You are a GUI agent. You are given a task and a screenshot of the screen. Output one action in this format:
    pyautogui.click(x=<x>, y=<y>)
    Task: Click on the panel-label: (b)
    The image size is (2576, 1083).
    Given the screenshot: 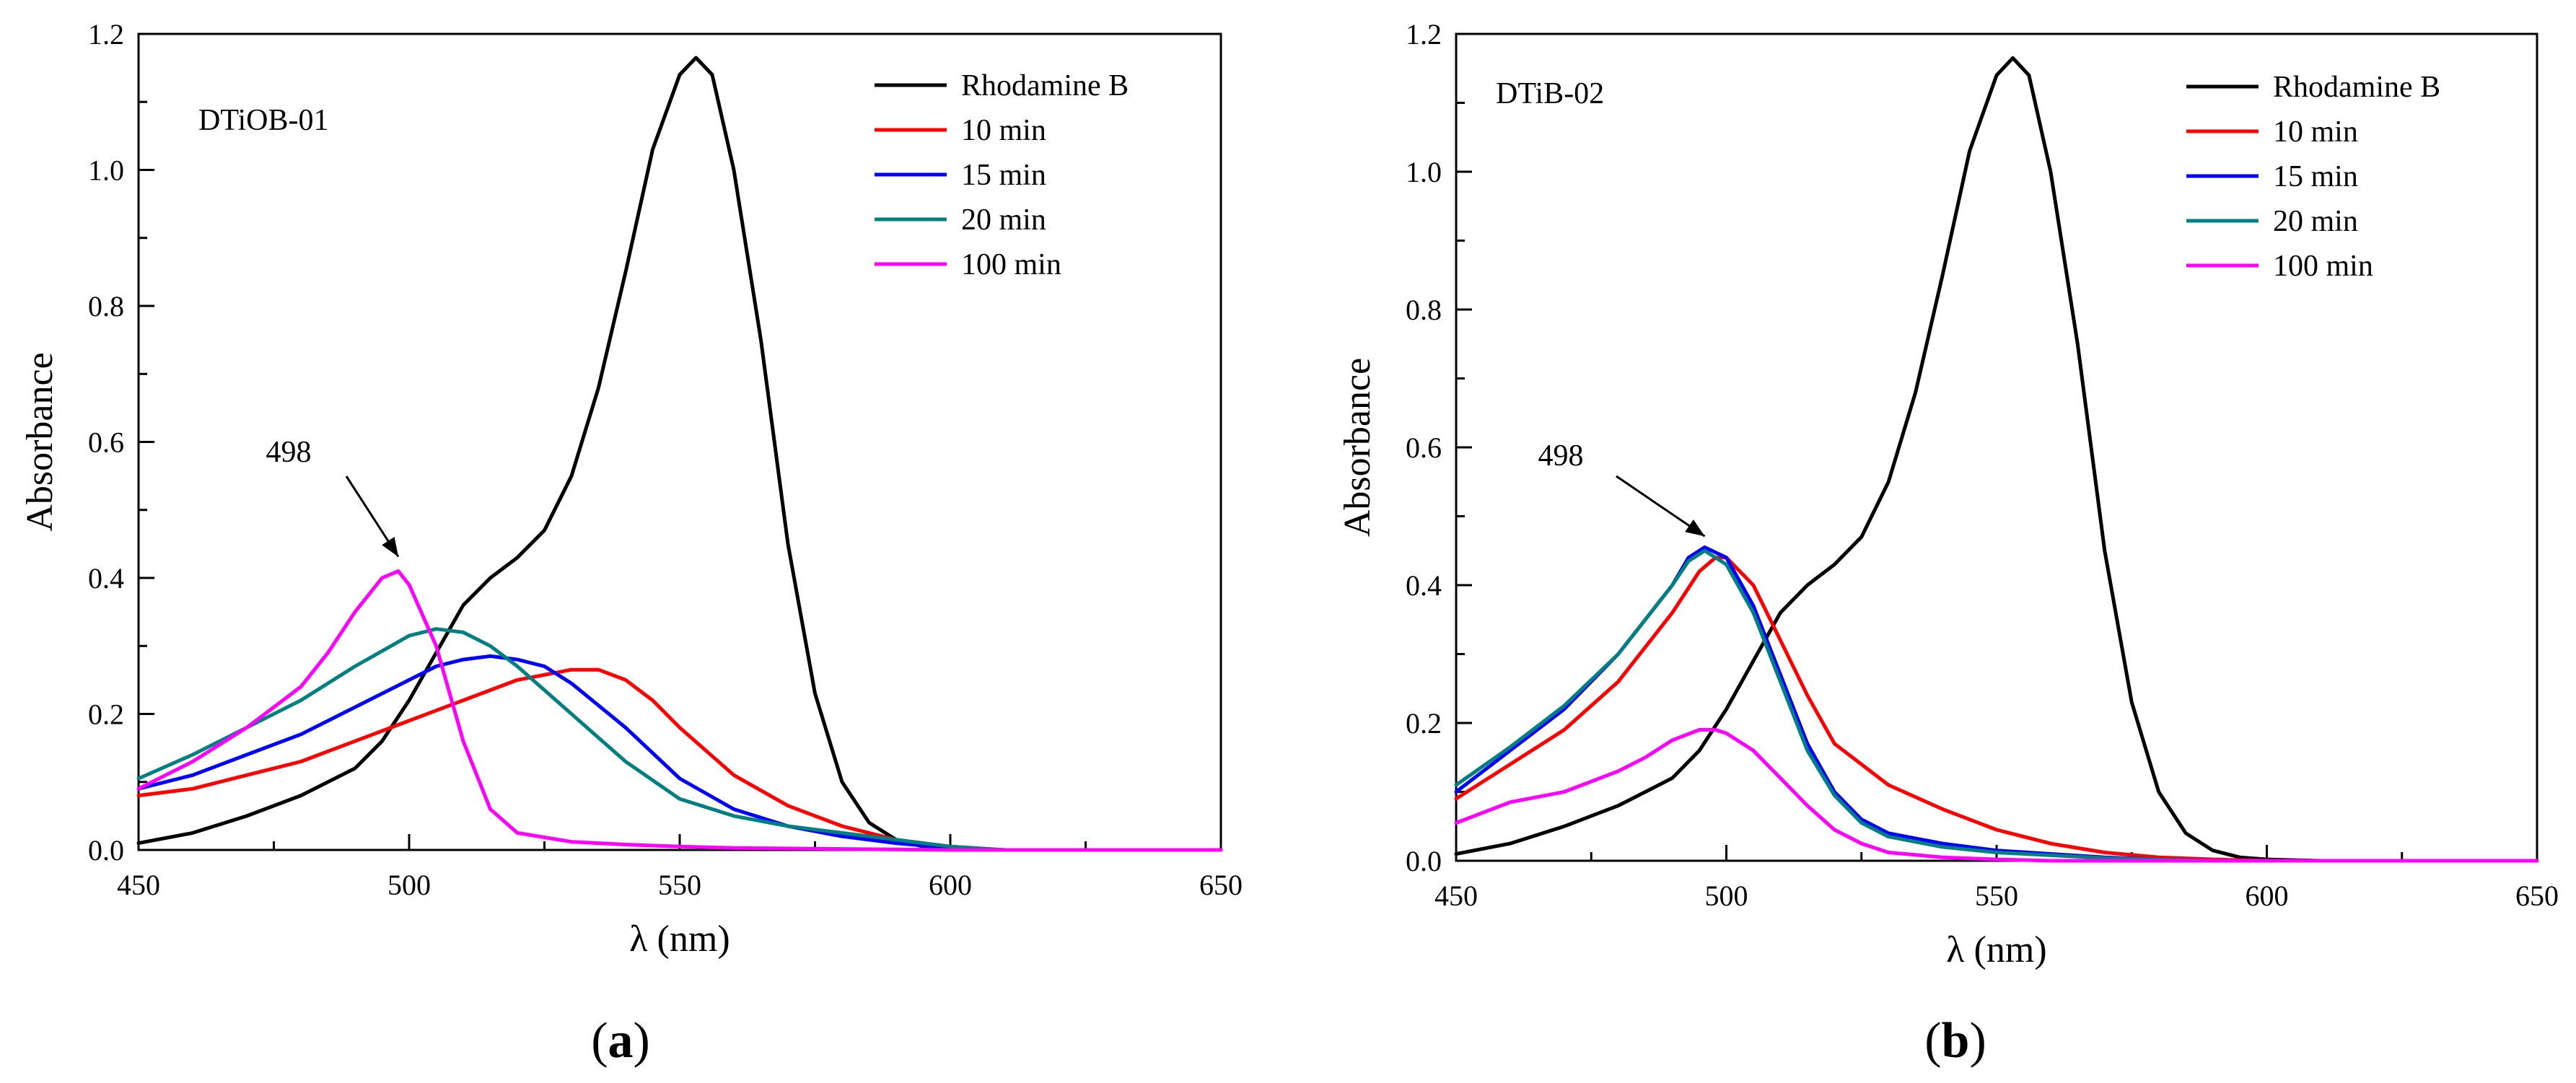 What is the action you would take?
    pyautogui.click(x=1955, y=1041)
    